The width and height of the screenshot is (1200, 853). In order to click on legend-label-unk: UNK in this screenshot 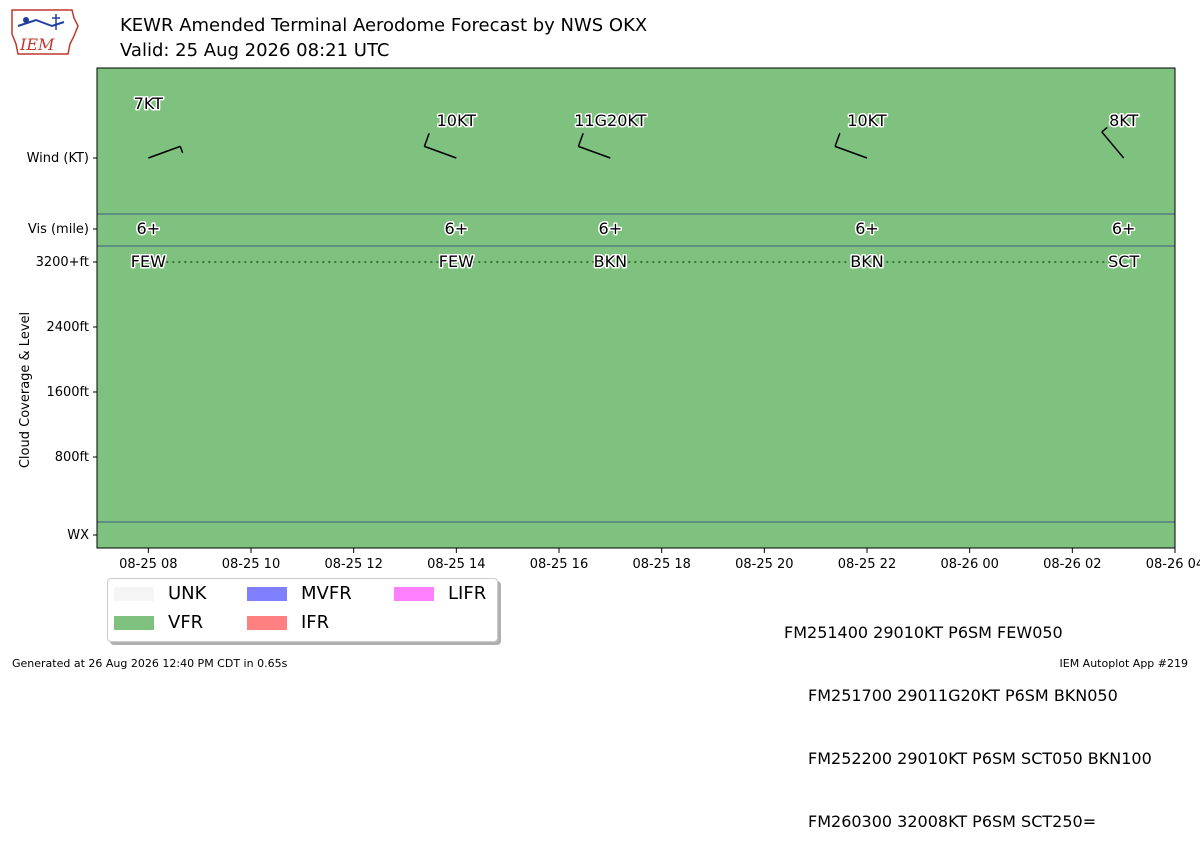, I will do `click(187, 593)`.